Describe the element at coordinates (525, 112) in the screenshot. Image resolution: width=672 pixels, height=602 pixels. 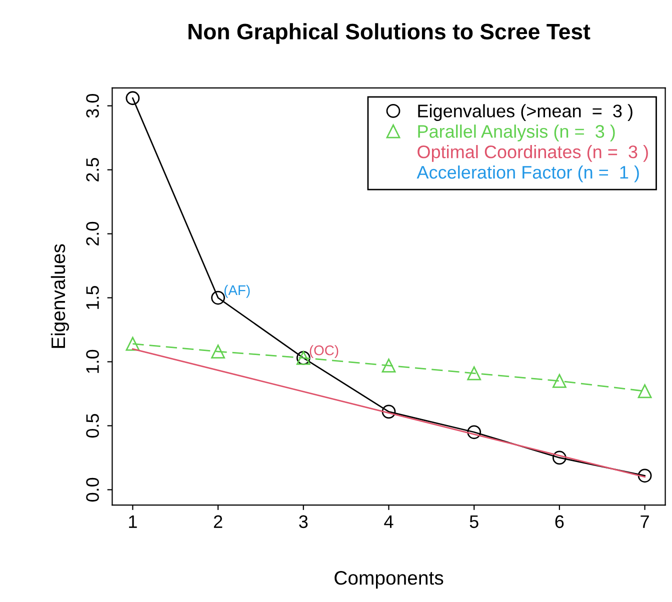
I see `legend-label: Eigenvalues (>mean = 3 )` at that location.